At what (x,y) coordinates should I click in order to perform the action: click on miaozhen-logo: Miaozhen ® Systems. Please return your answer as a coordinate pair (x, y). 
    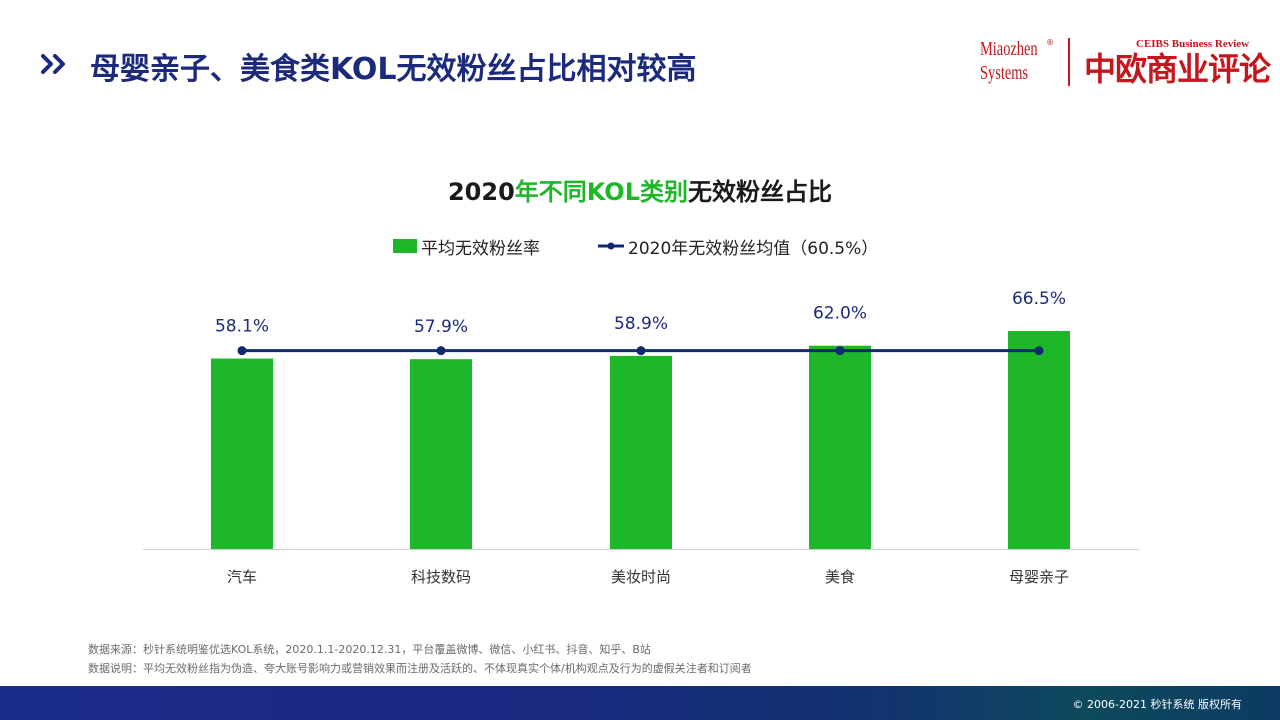
    Looking at the image, I should click on (1022, 62).